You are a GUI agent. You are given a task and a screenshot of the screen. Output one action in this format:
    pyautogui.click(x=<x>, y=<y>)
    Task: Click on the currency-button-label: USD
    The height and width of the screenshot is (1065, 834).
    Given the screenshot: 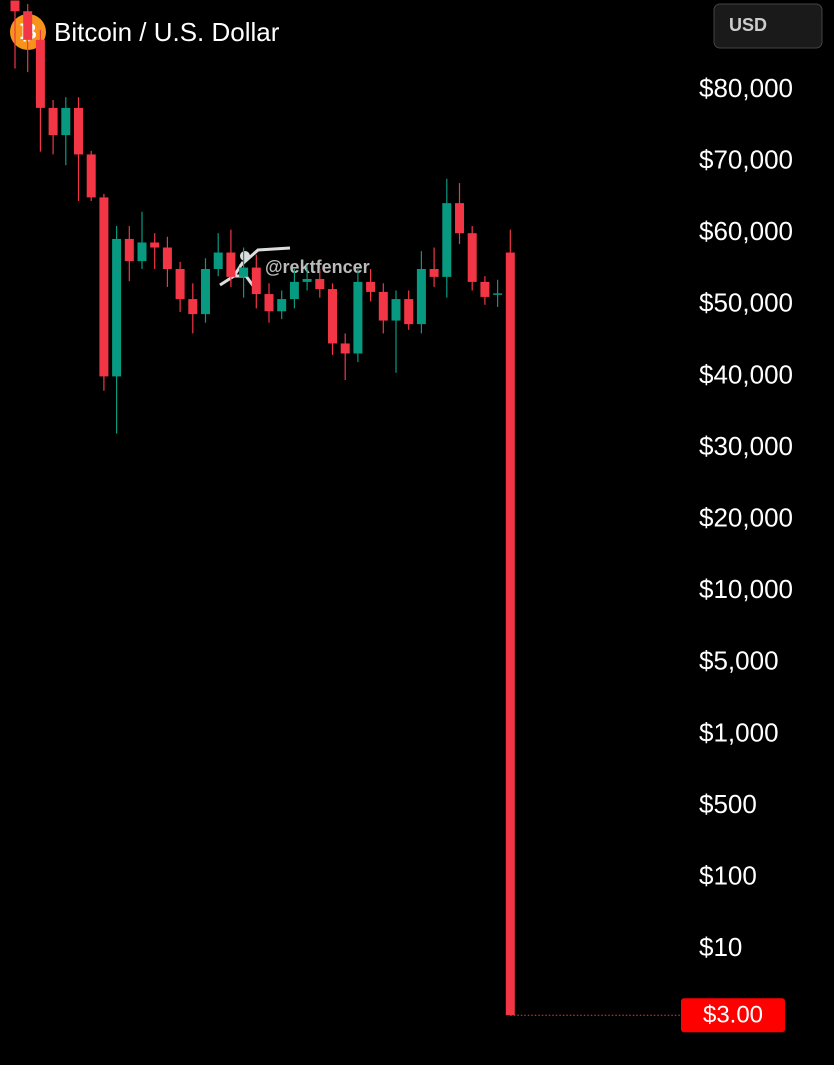 What is the action you would take?
    pyautogui.click(x=748, y=25)
    